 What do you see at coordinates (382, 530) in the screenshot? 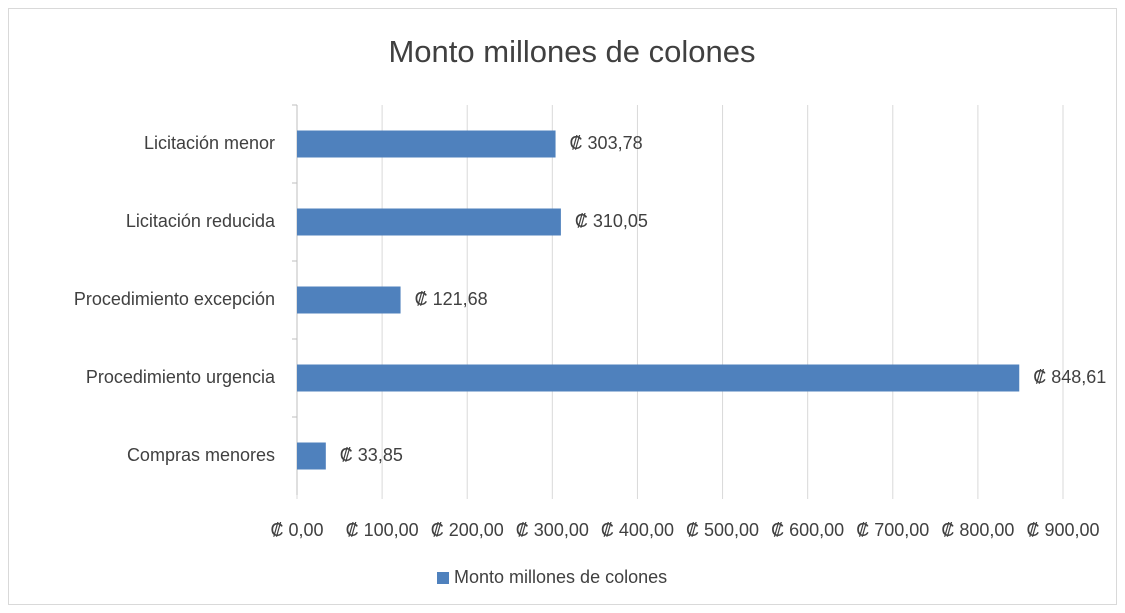
I see `x-tick-label: ₡ 100,00` at bounding box center [382, 530].